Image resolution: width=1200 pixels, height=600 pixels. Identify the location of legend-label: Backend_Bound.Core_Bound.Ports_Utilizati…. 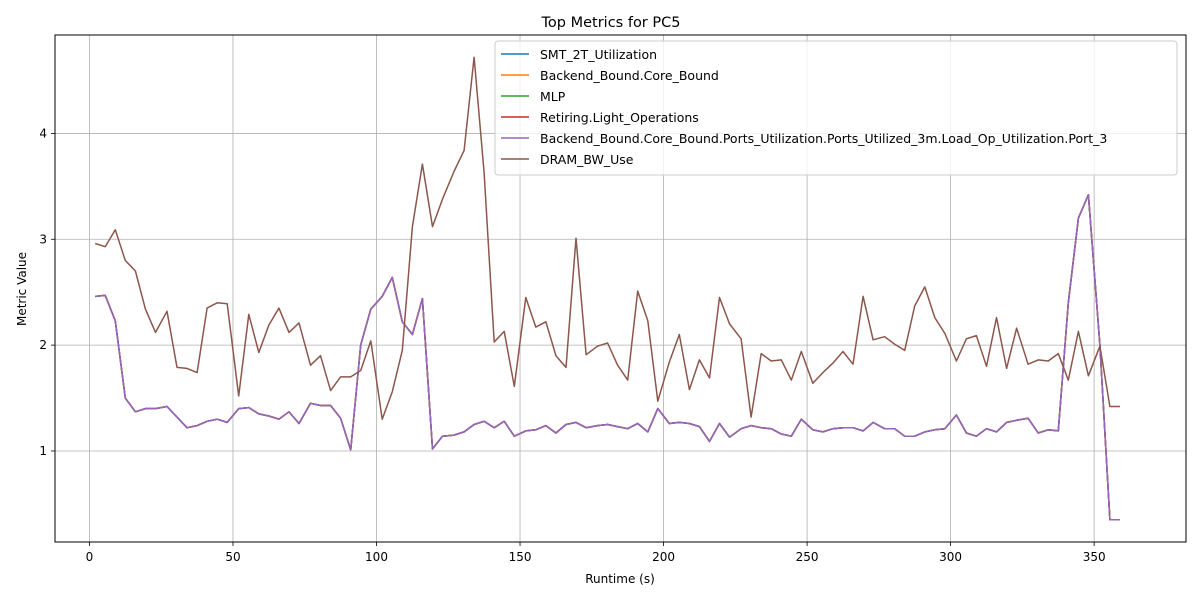
(823, 138).